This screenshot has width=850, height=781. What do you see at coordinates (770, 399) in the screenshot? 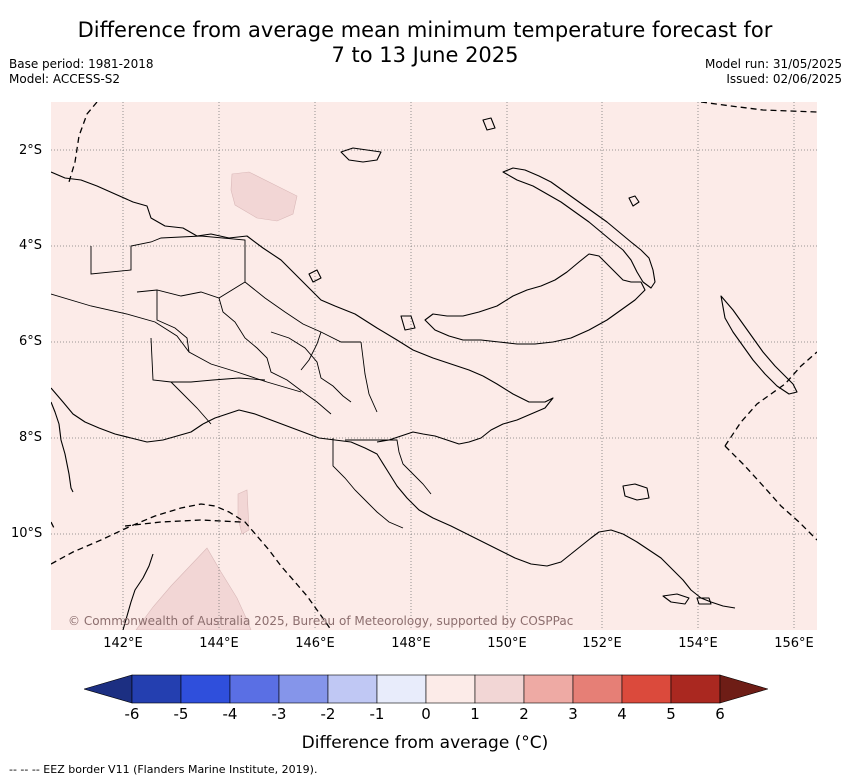
I see `eez-east` at bounding box center [770, 399].